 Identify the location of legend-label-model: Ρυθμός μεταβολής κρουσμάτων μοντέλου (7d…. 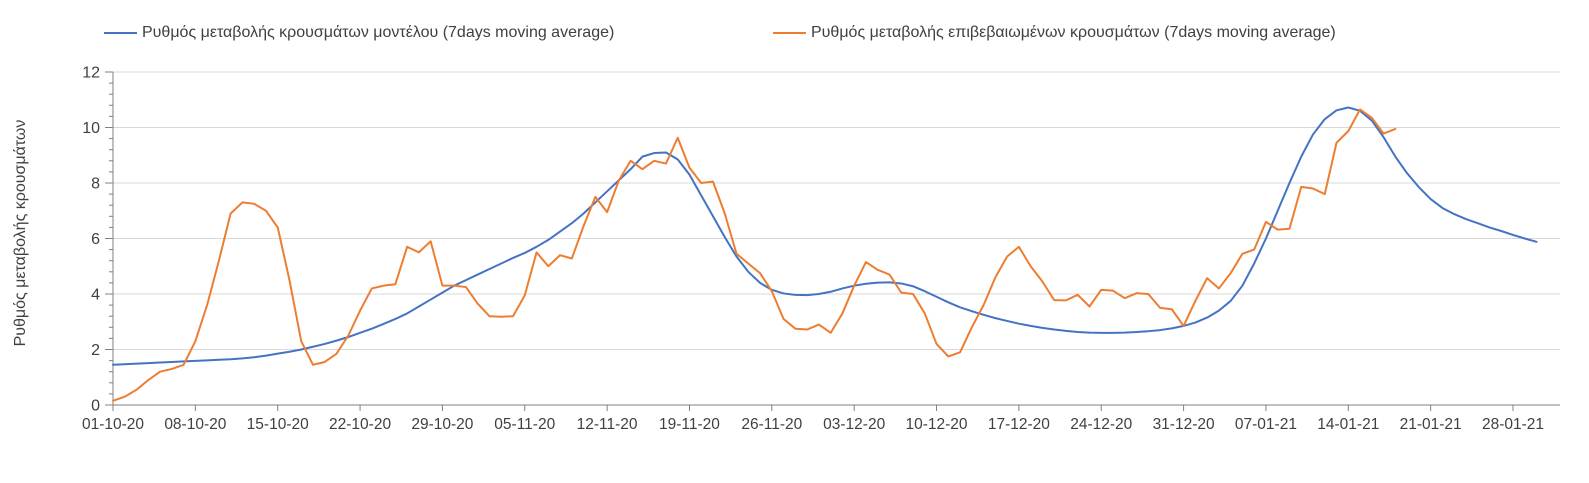
(378, 32).